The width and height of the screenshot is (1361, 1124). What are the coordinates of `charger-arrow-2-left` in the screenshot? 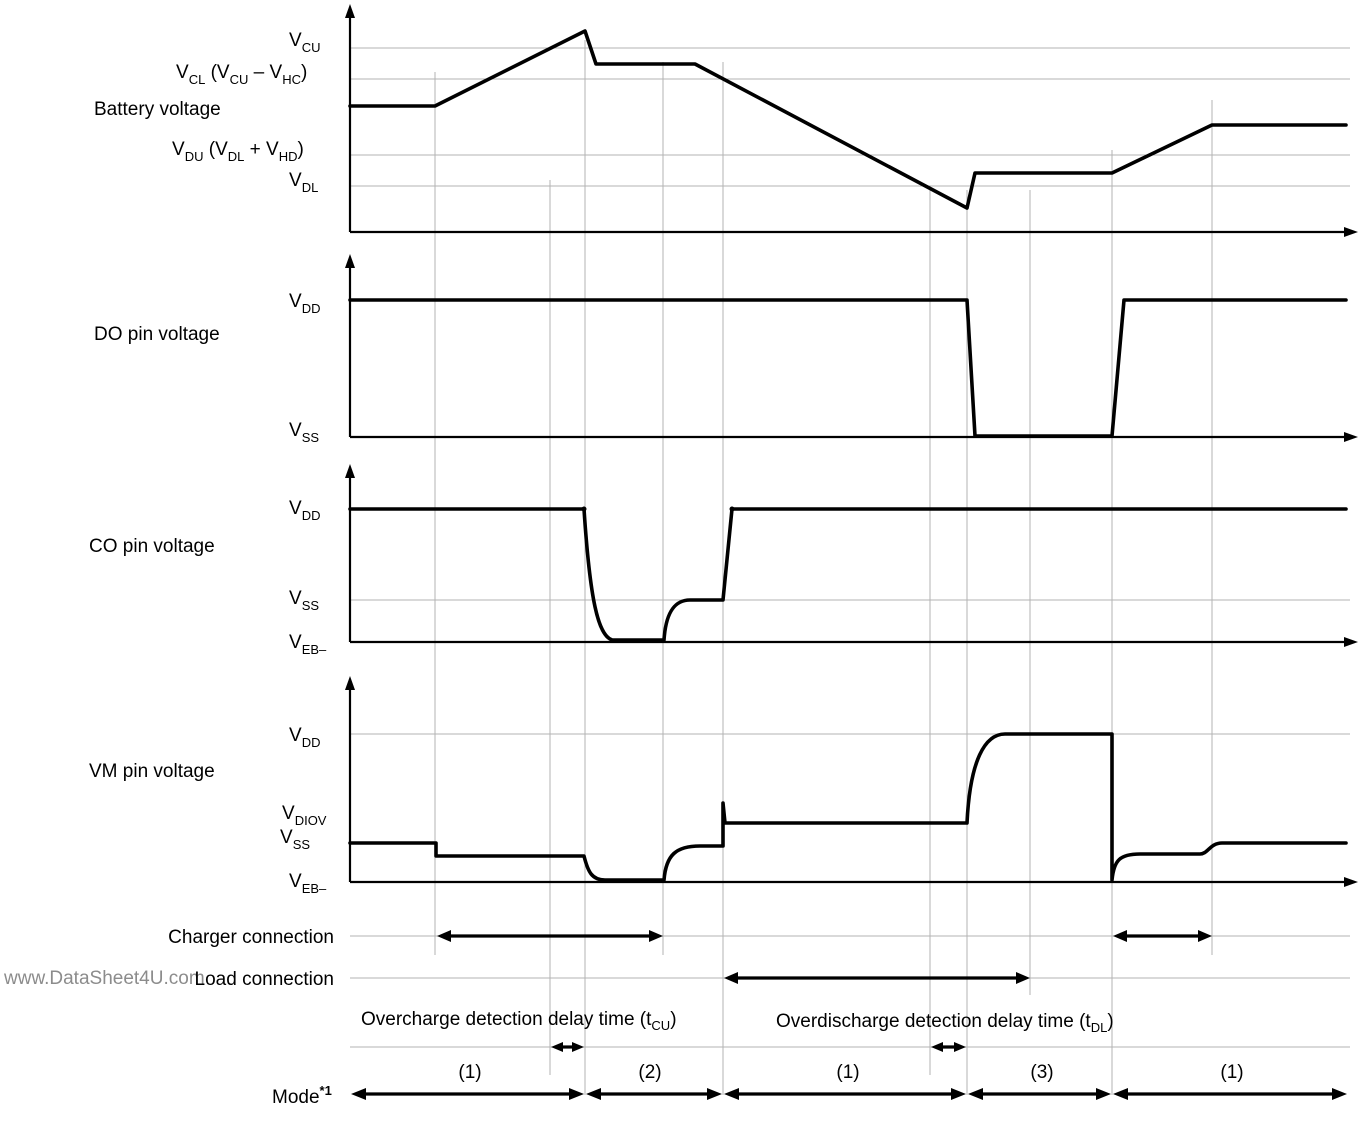 It's located at (1120, 936).